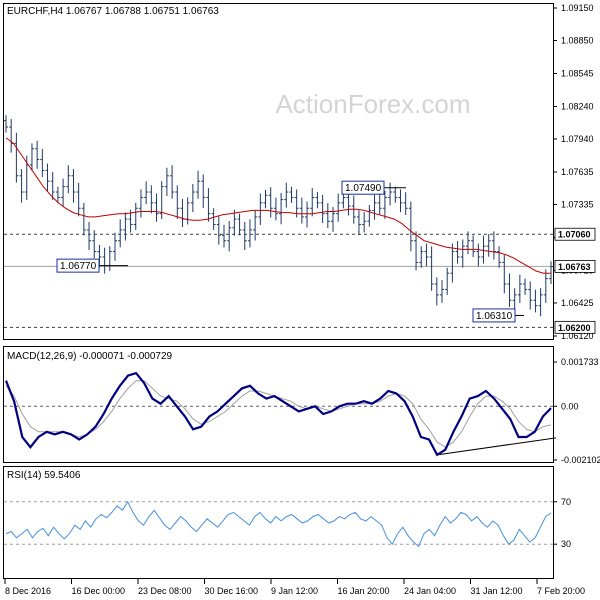 The height and width of the screenshot is (600, 600). I want to click on rsi-line, so click(278, 524).